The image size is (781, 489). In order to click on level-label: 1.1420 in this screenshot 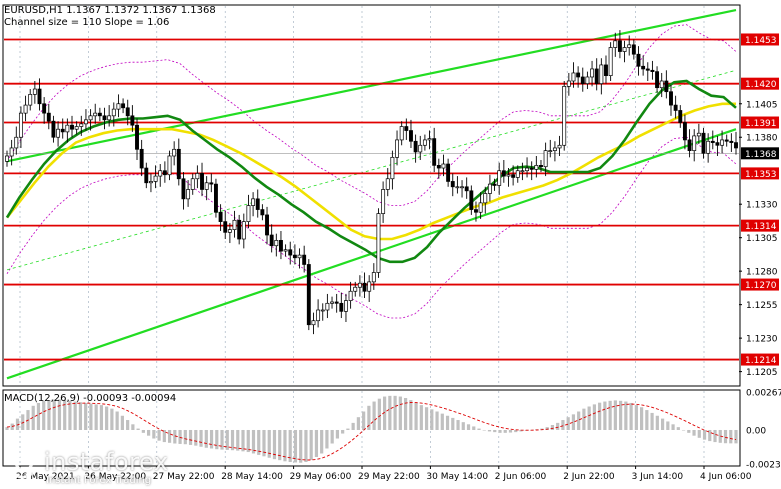, I will do `click(761, 85)`.